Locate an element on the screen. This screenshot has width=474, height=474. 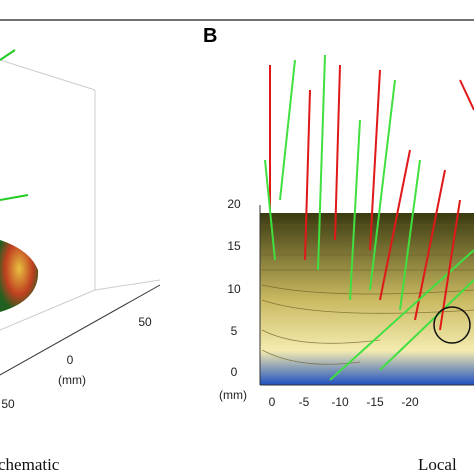
caption: Local is located at coordinates (437, 464).